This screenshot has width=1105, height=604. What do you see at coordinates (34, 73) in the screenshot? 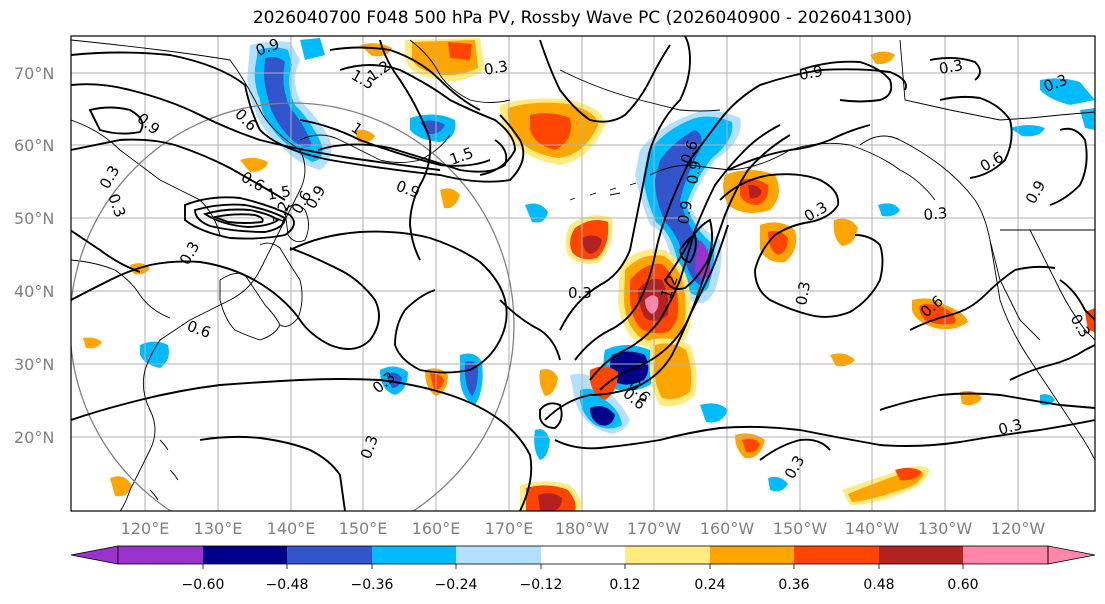
I see `lat-label: 70°N` at bounding box center [34, 73].